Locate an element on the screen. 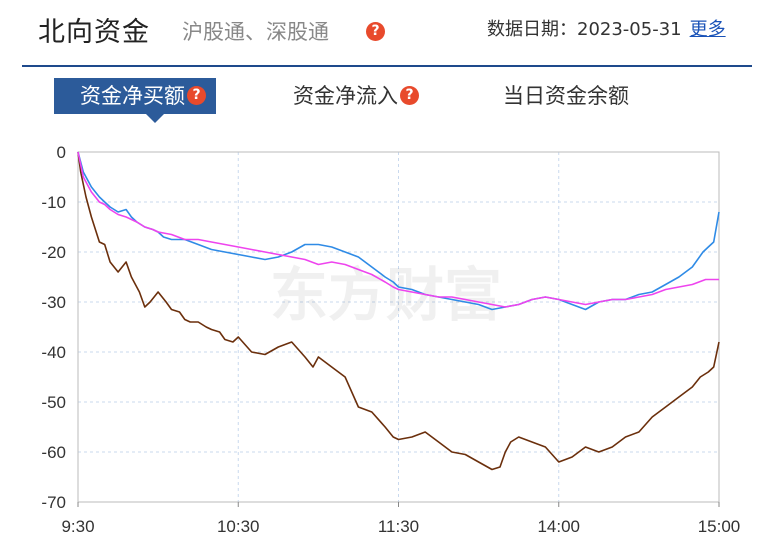 The image size is (762, 550). y-tick-label: -30 is located at coordinates (53, 302).